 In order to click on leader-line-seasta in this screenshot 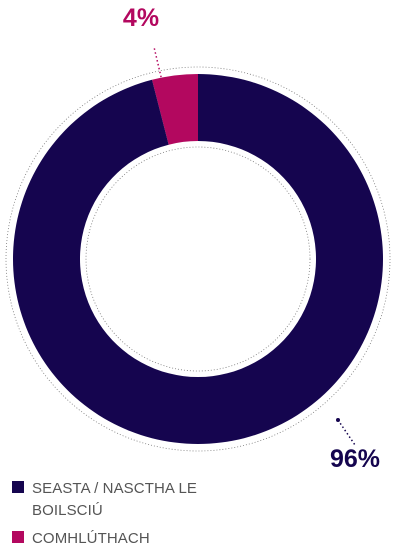, I will do `click(346, 432)`.